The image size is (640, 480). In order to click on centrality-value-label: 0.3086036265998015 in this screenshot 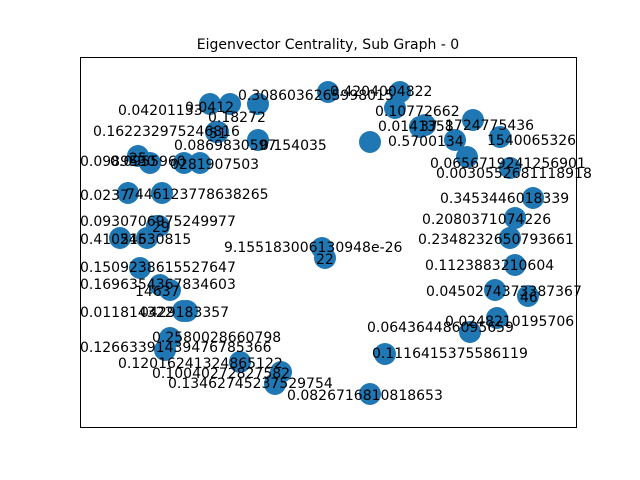, I will do `click(316, 96)`.